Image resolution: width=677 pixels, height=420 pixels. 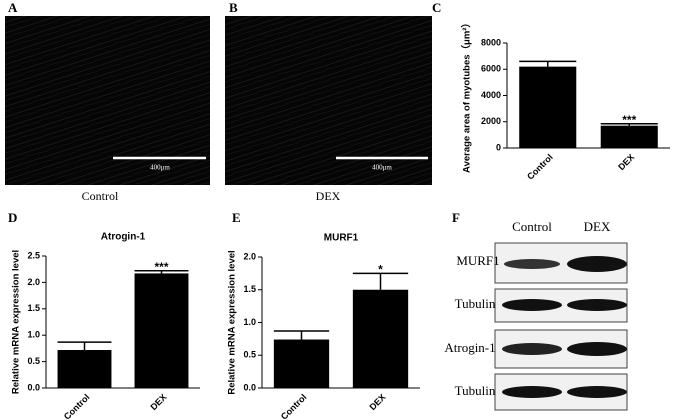 What do you see at coordinates (236, 217) in the screenshot?
I see `panel-label: E` at bounding box center [236, 217].